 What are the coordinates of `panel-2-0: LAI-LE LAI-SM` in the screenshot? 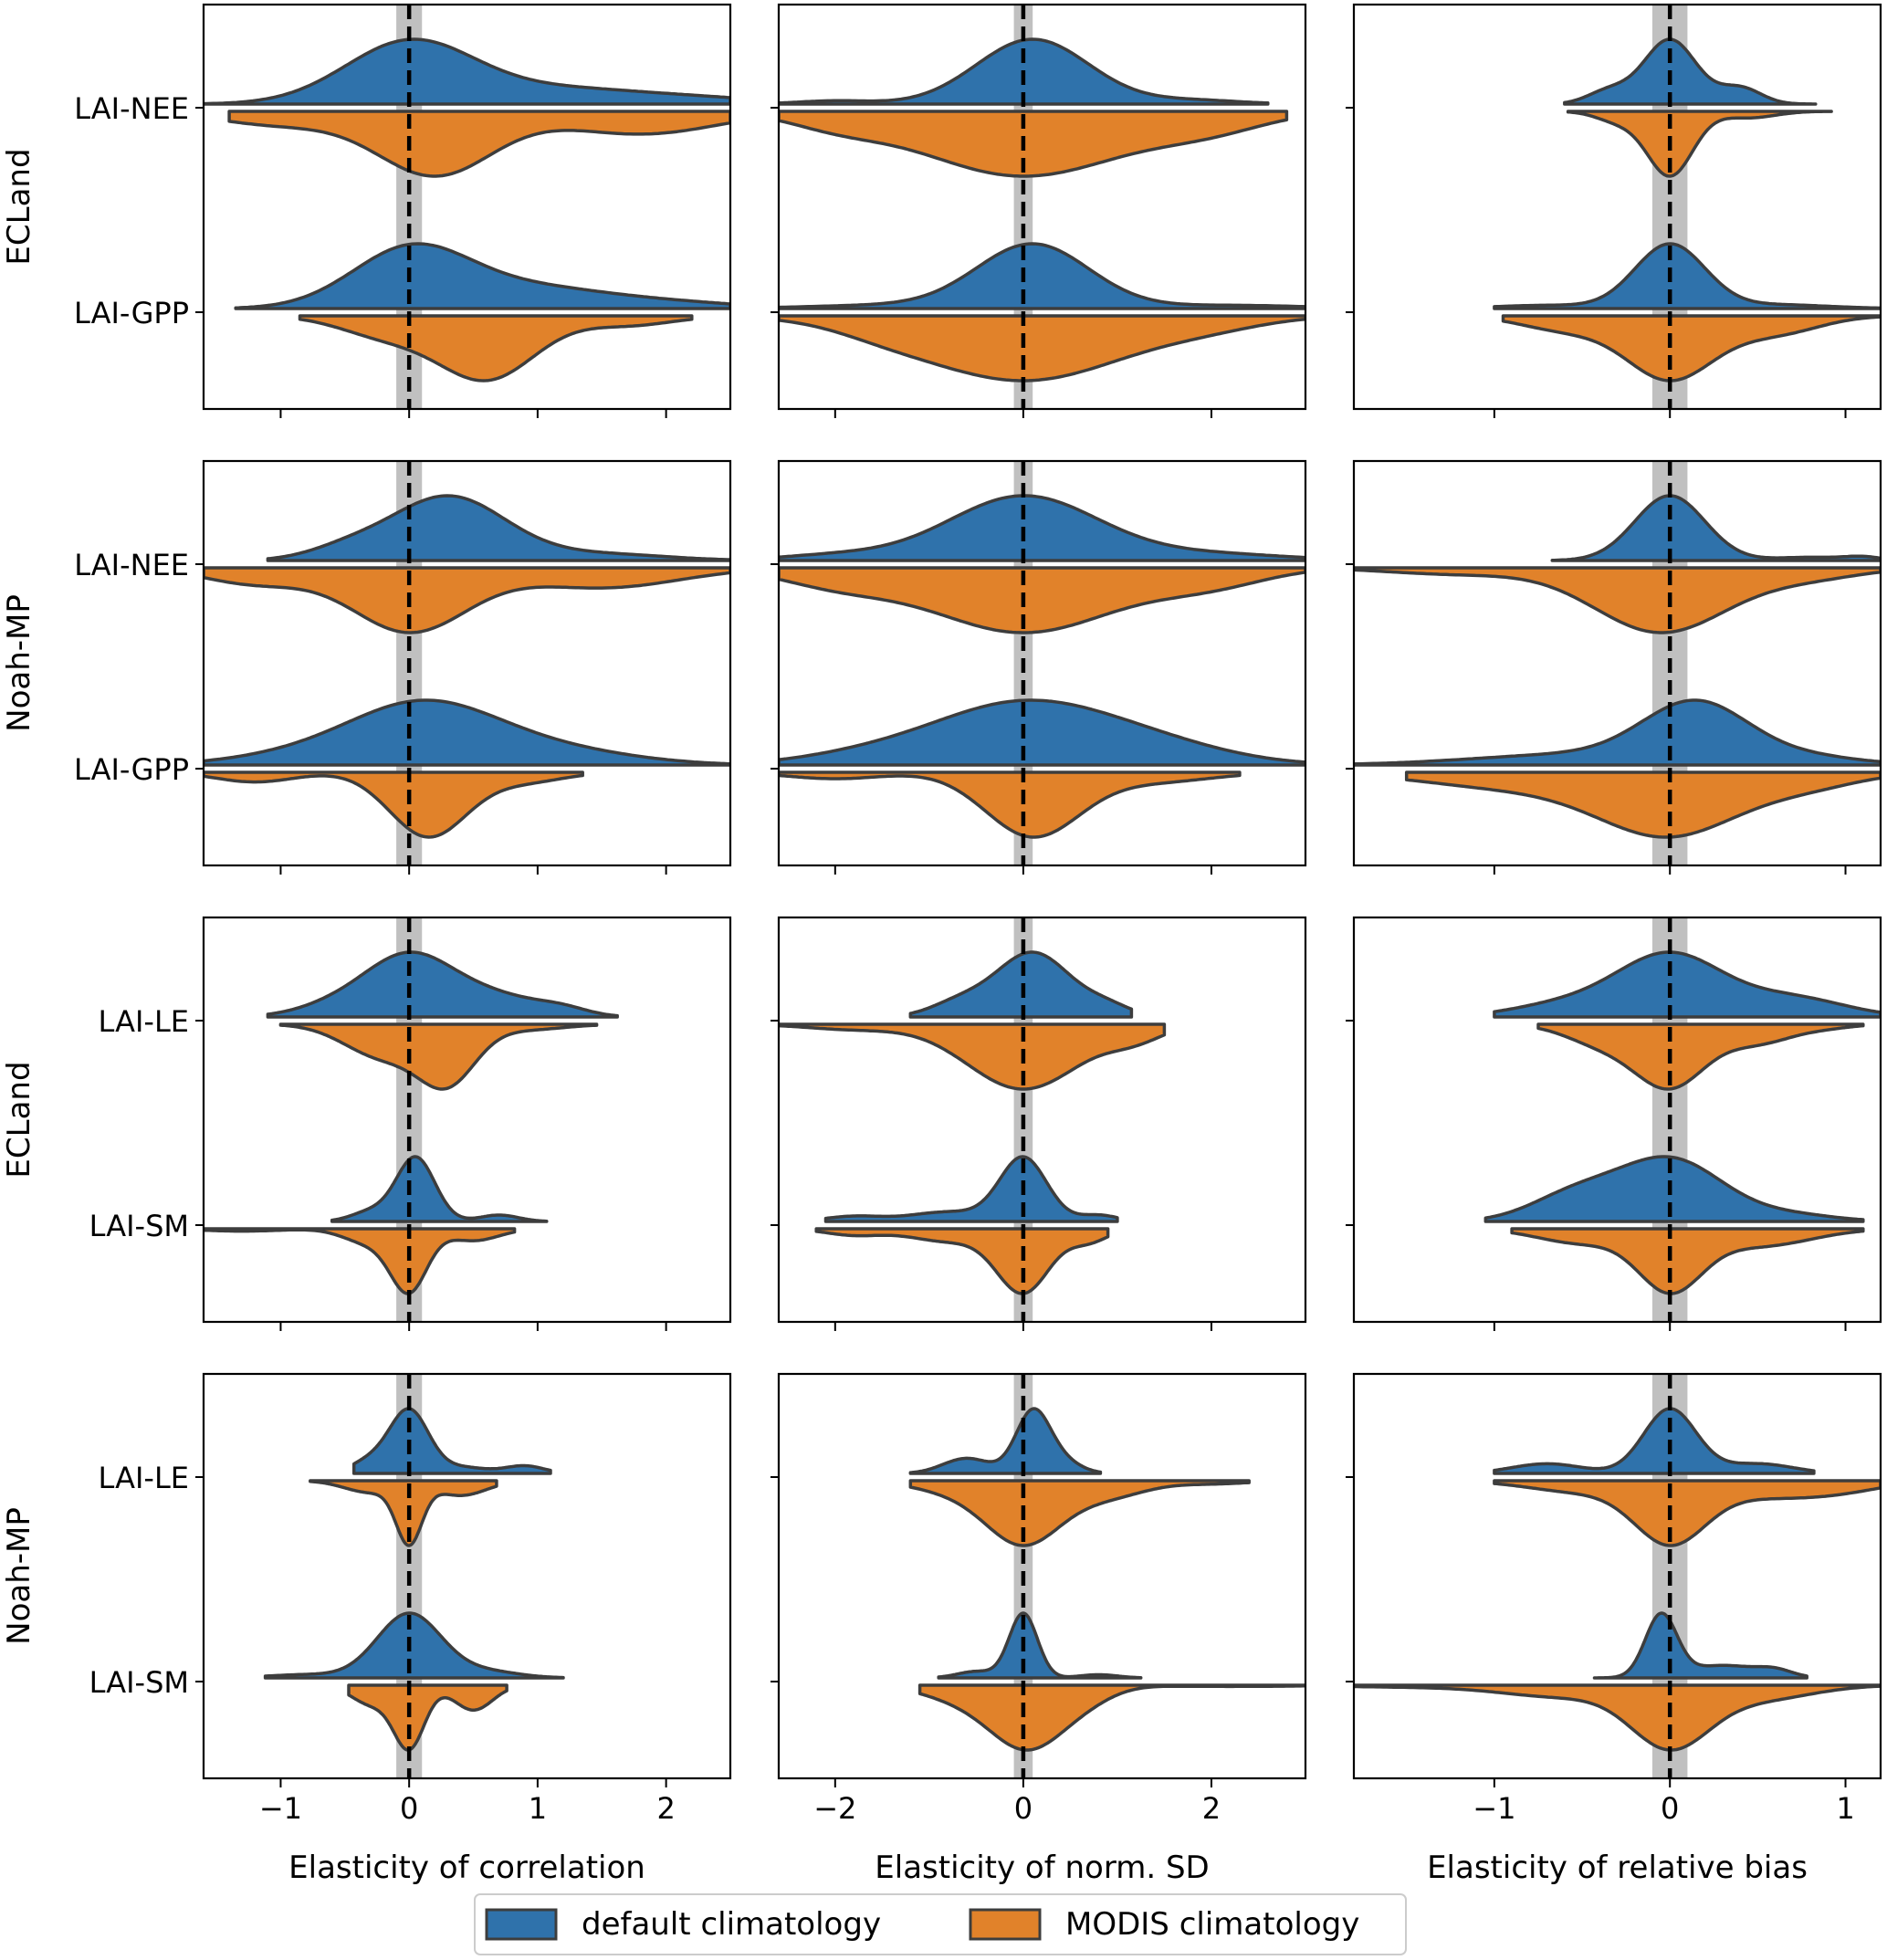 It's located at (410, 1123).